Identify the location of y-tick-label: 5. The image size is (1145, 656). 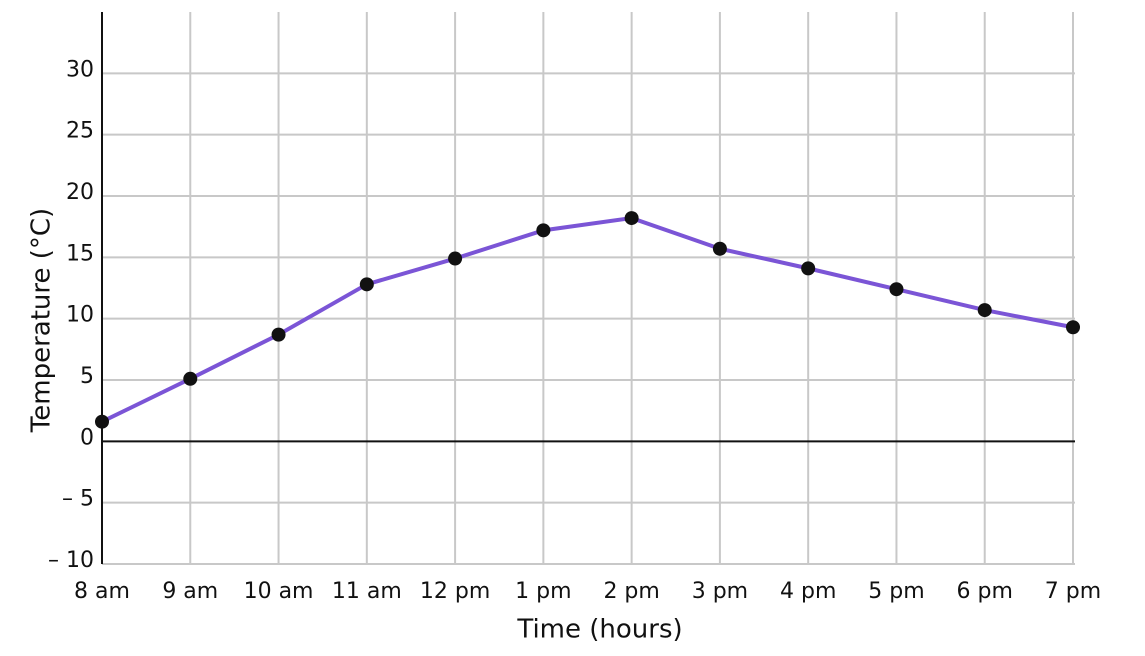
(87, 376).